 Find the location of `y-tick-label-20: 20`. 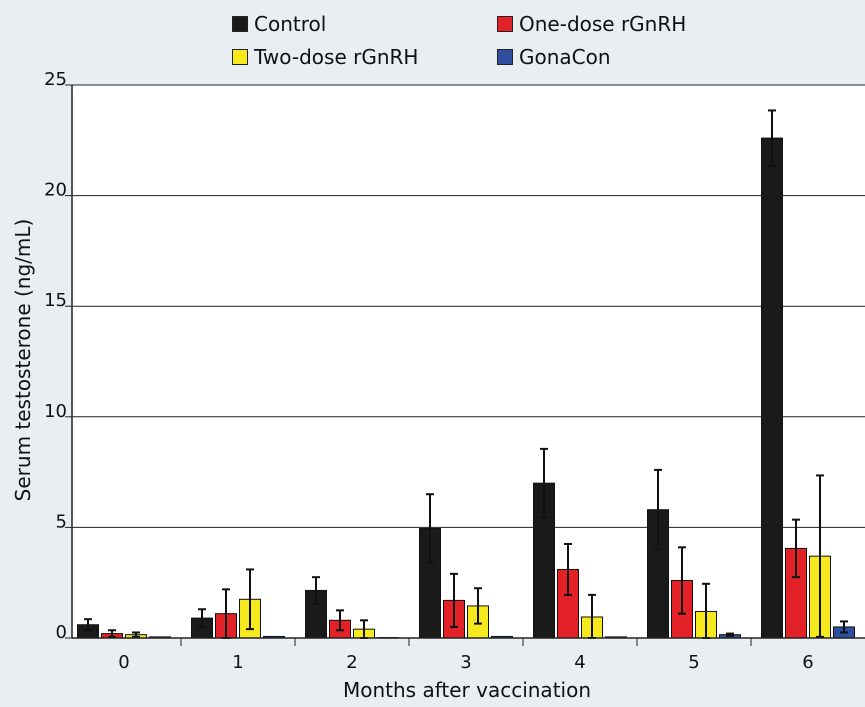

y-tick-label-20: 20 is located at coordinates (55, 190).